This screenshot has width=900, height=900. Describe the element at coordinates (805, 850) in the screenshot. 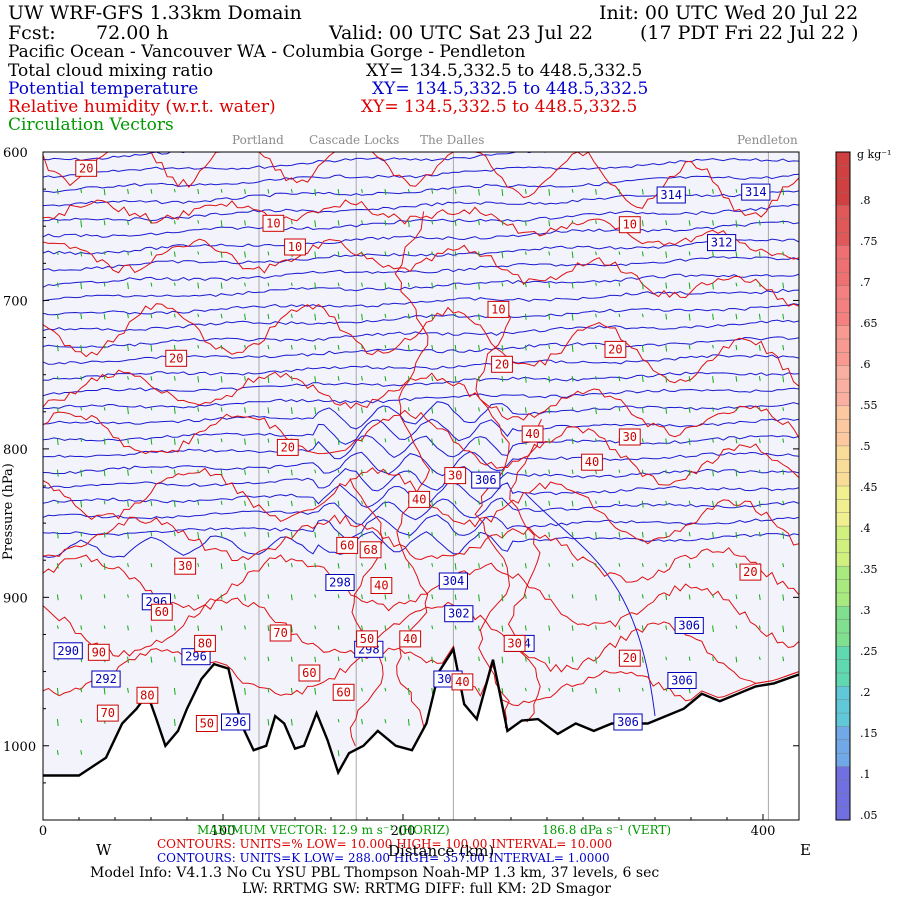

I see `east-label: E` at that location.